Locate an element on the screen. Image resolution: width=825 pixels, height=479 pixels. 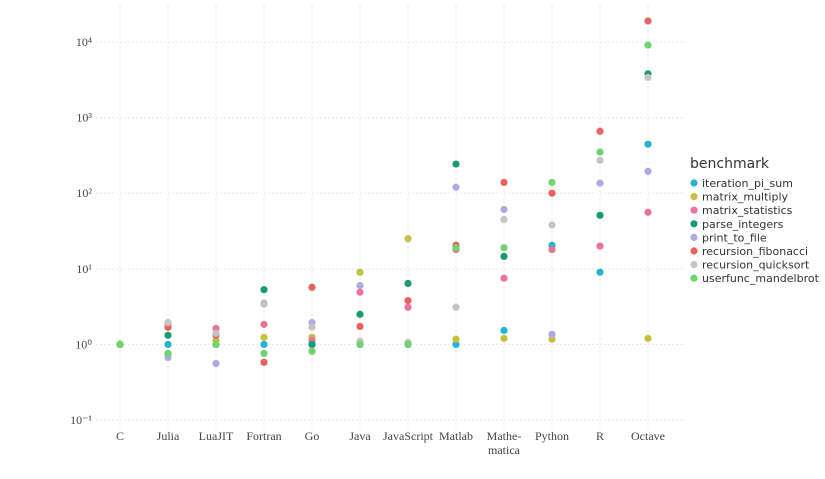
x-tick-label: Mathe-matica is located at coordinates (504, 443).